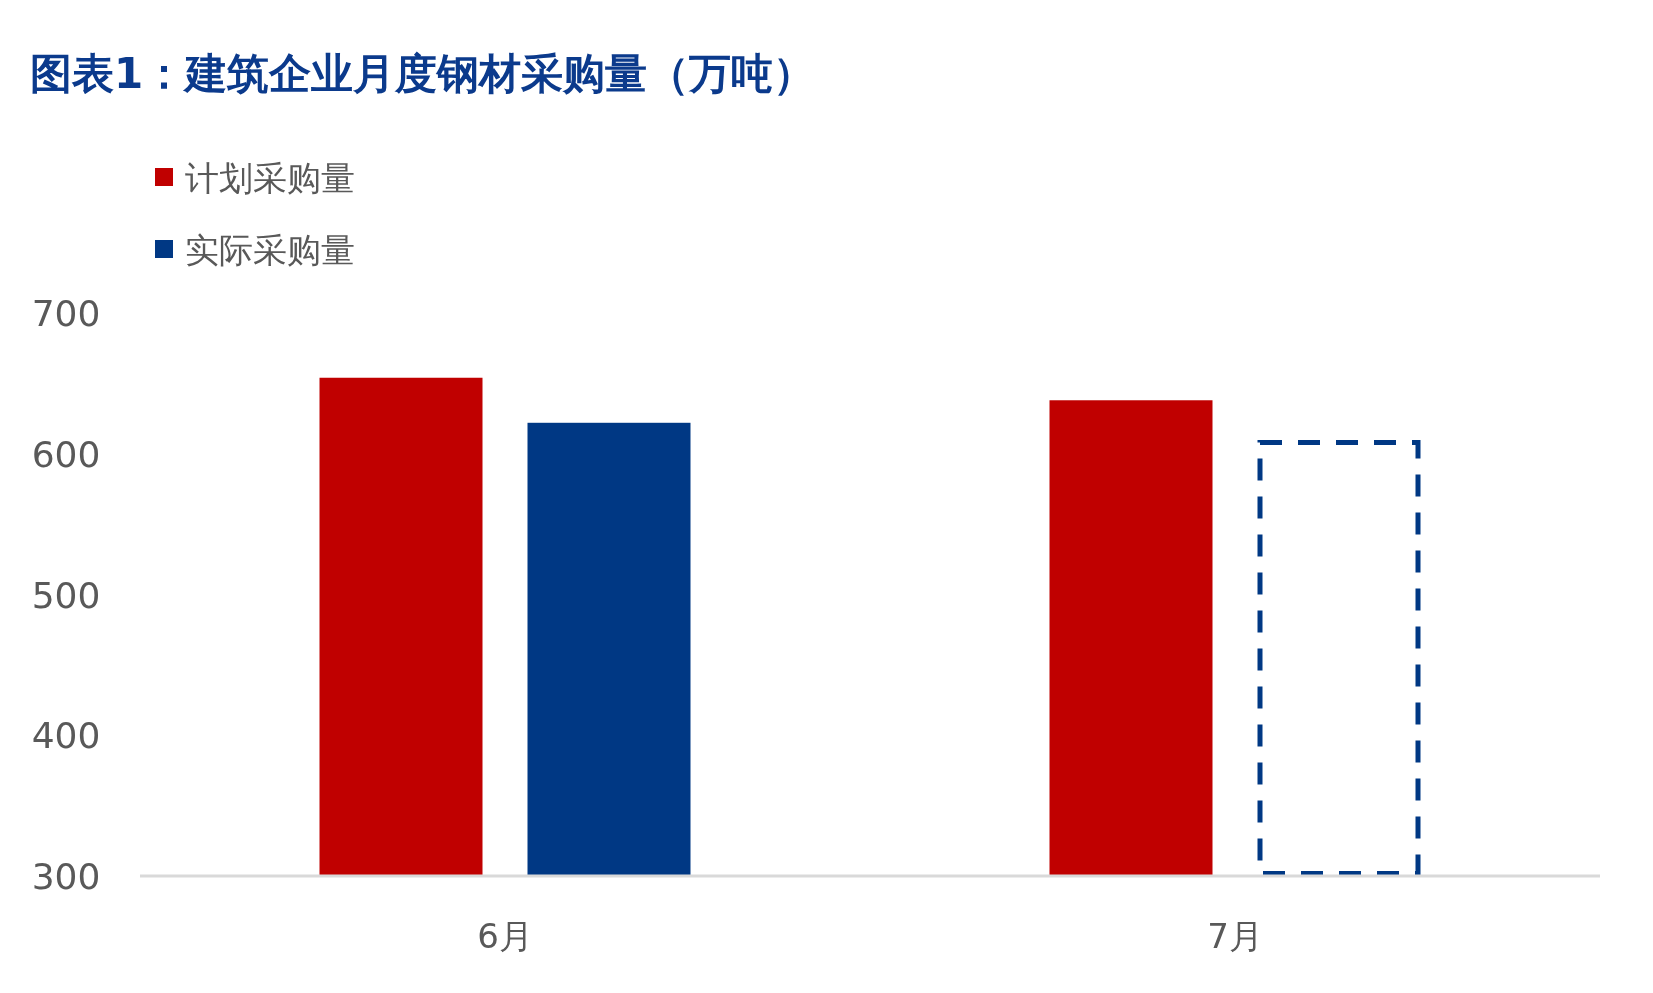 The width and height of the screenshot is (1653, 993). Describe the element at coordinates (1235, 936) in the screenshot. I see `x-tick-label: 7月` at that location.